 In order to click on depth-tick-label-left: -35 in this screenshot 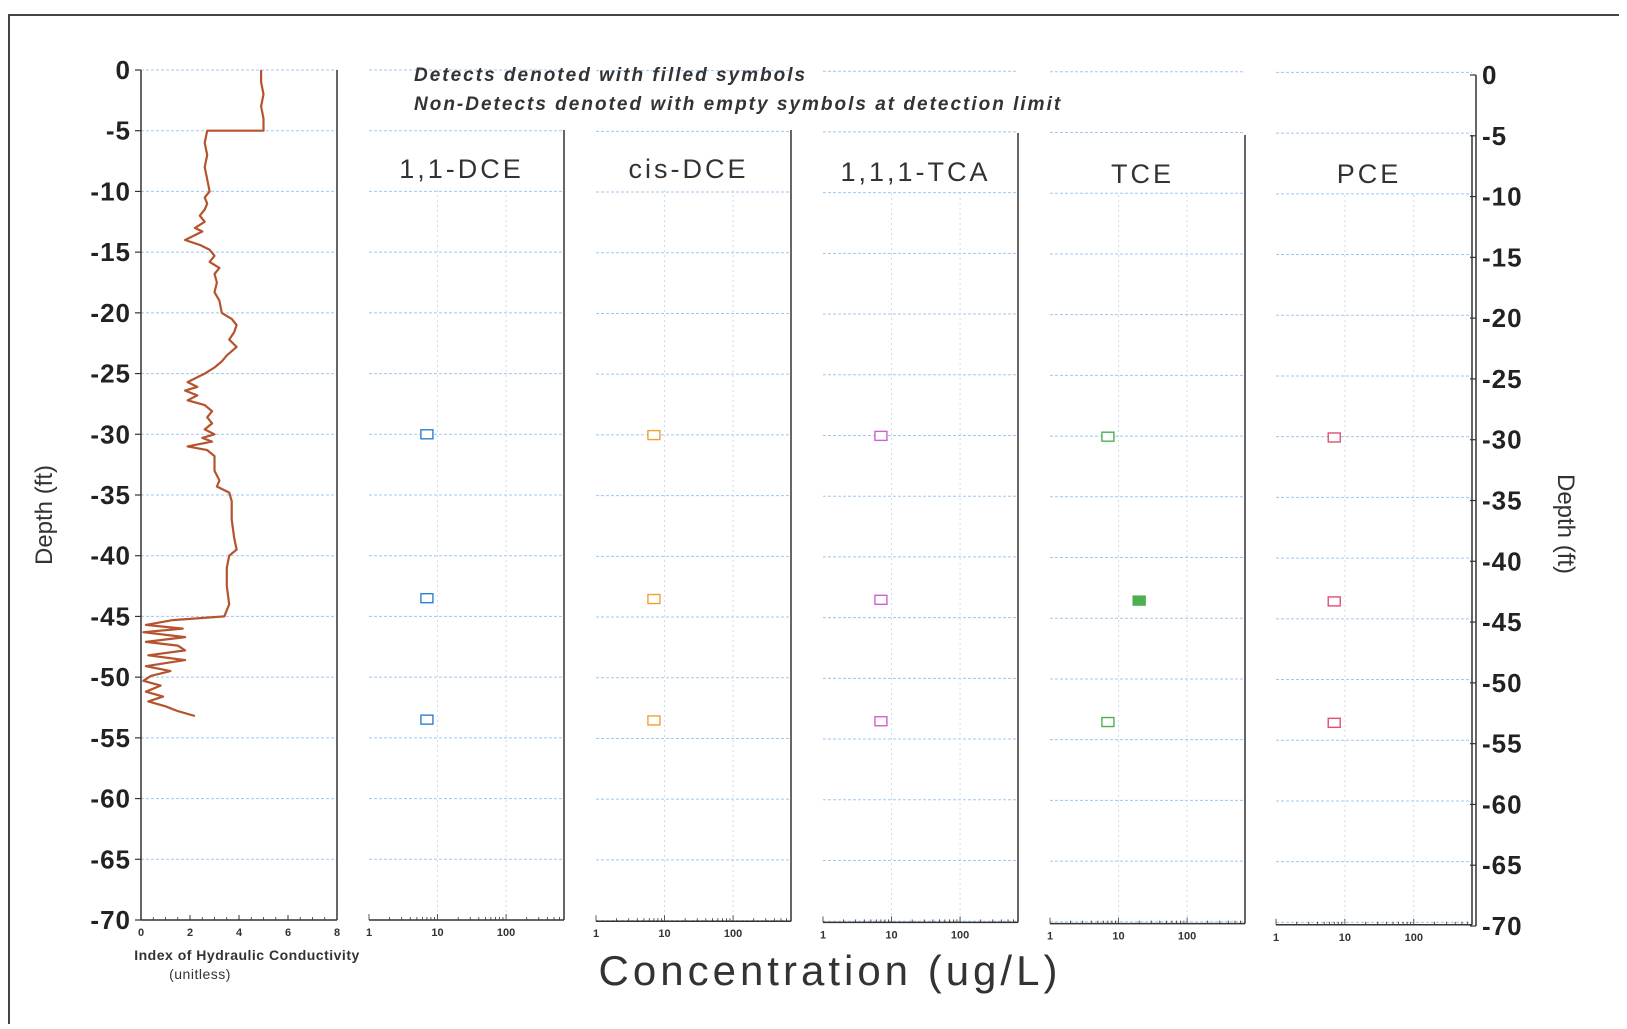, I will do `click(110, 495)`.